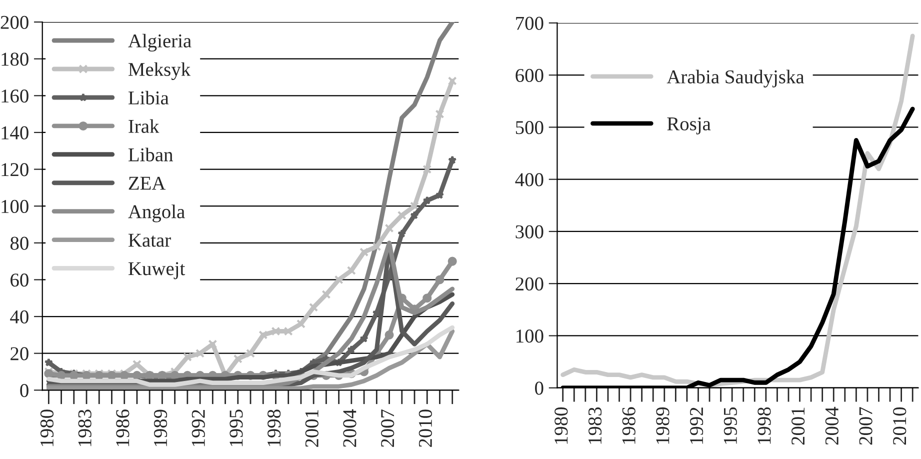 The width and height of the screenshot is (921, 459). I want to click on legend-label: Libia, so click(148, 97).